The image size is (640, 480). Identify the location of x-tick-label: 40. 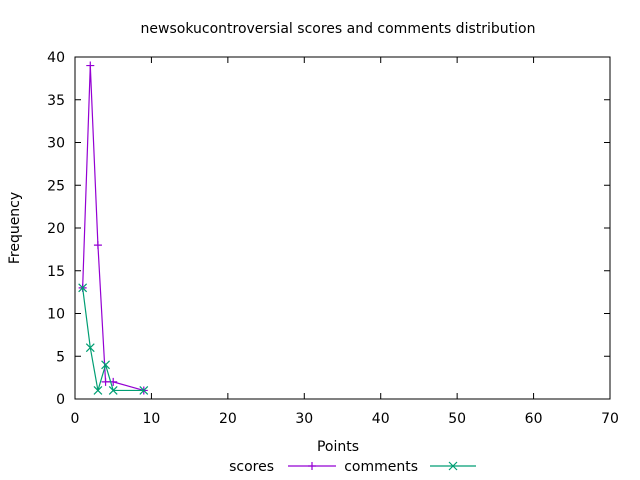
(381, 419).